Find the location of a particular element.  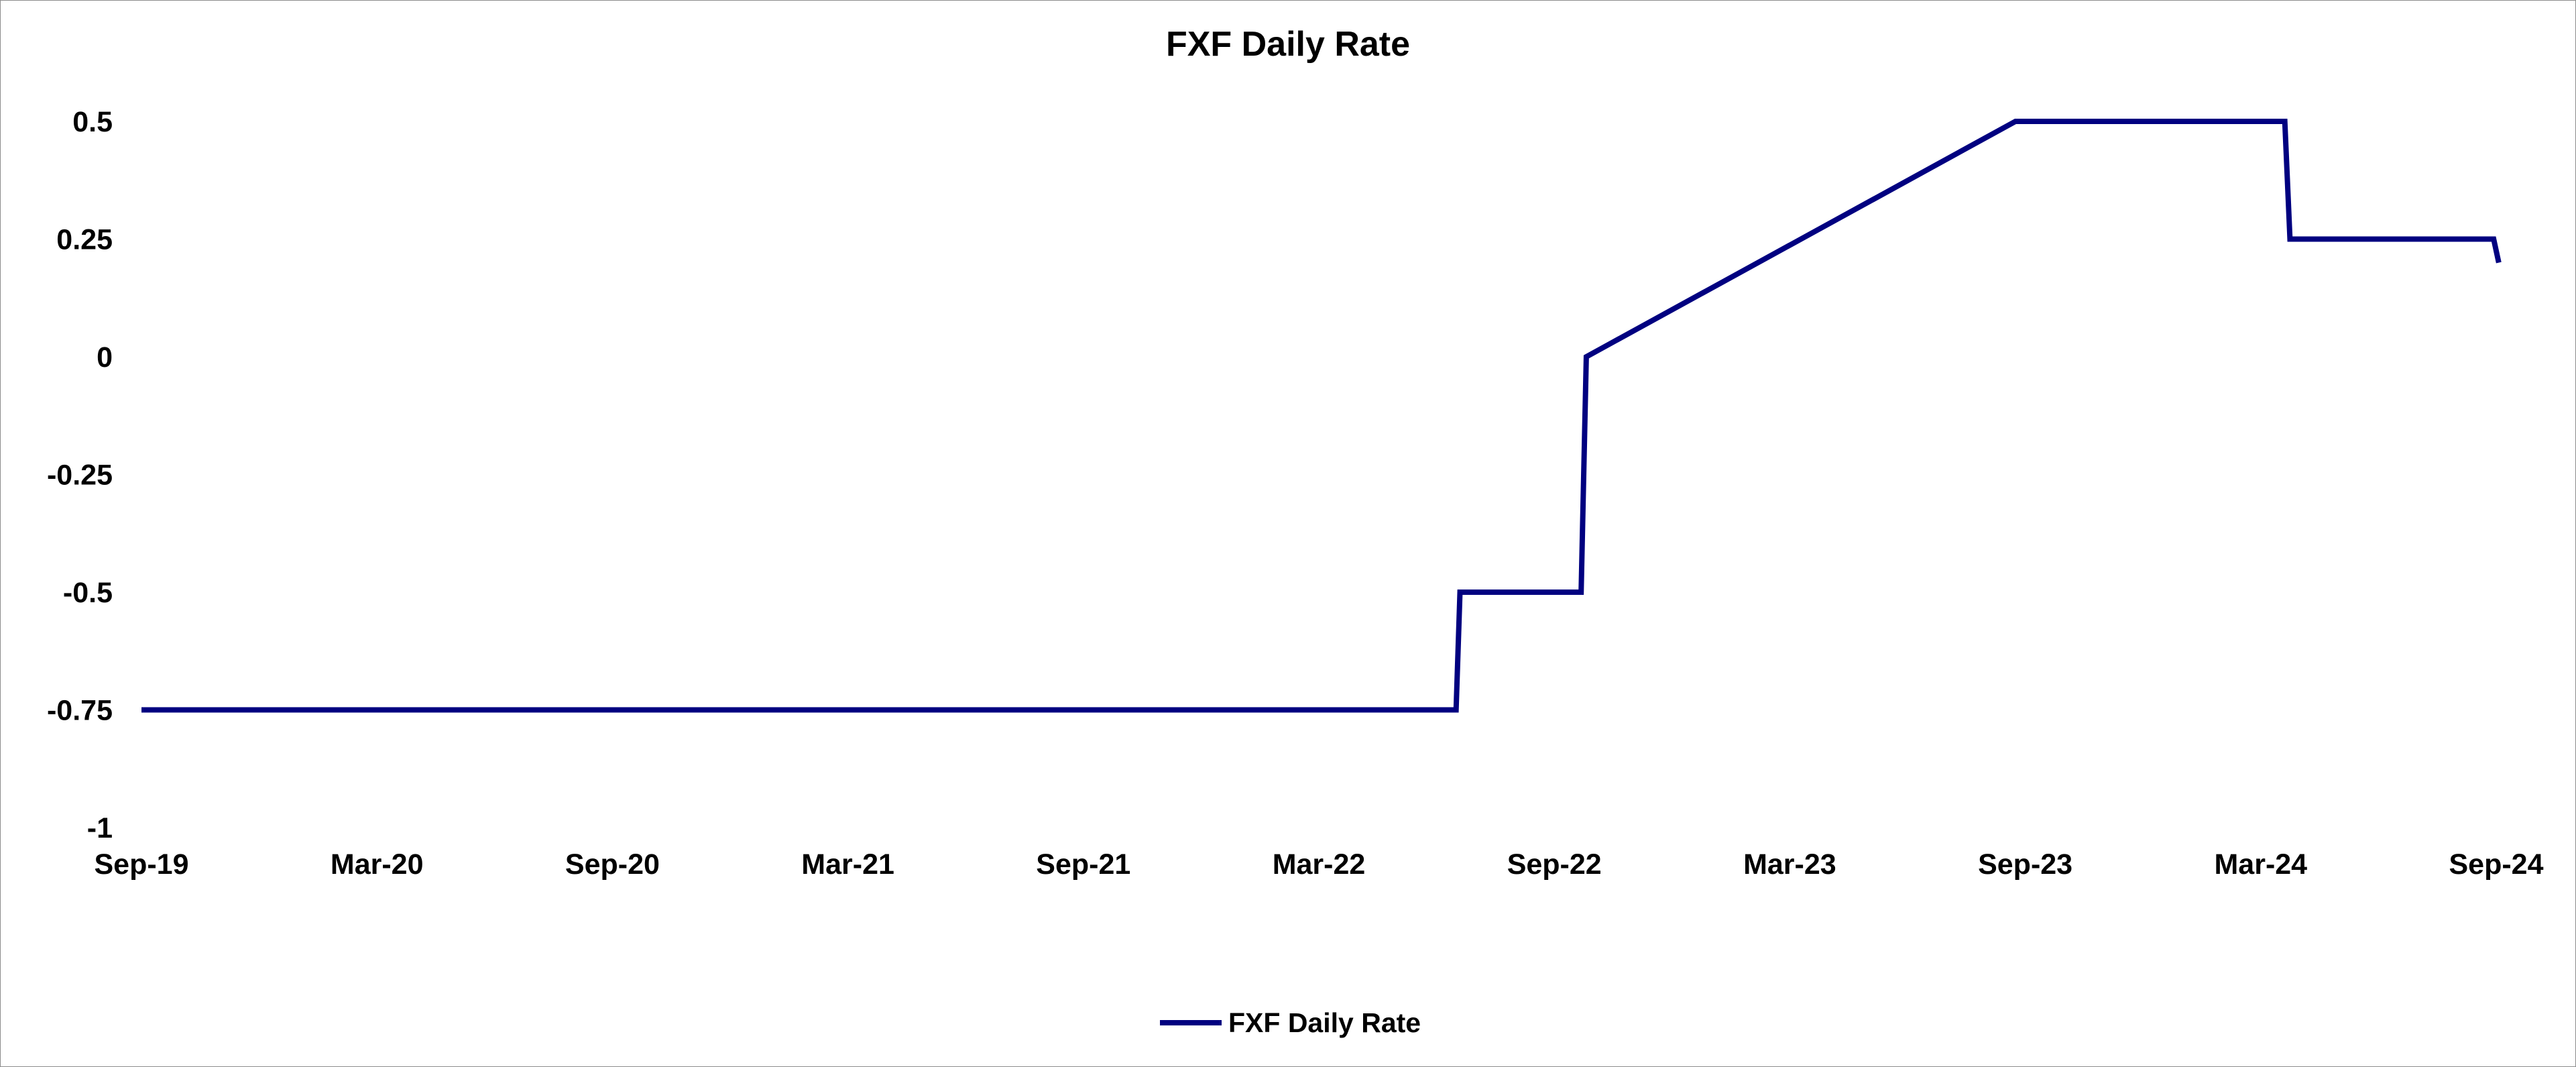

legend: FXF Daily Rate is located at coordinates (1290, 1023).